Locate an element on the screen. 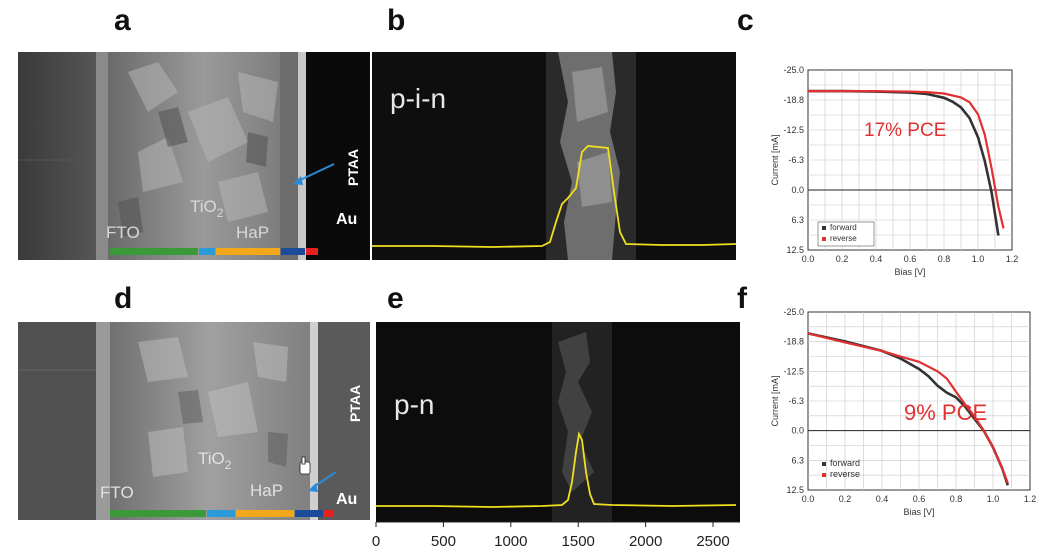 This screenshot has width=1056, height=558. bar-hap-bottom is located at coordinates (265, 513).